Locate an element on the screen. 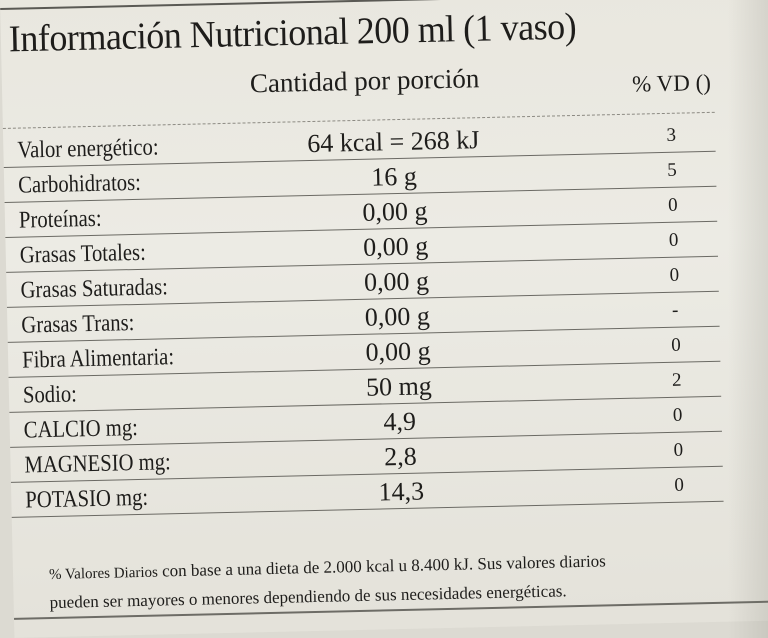 The image size is (768, 638). nutrient-name: Valor energético: is located at coordinates (88, 149).